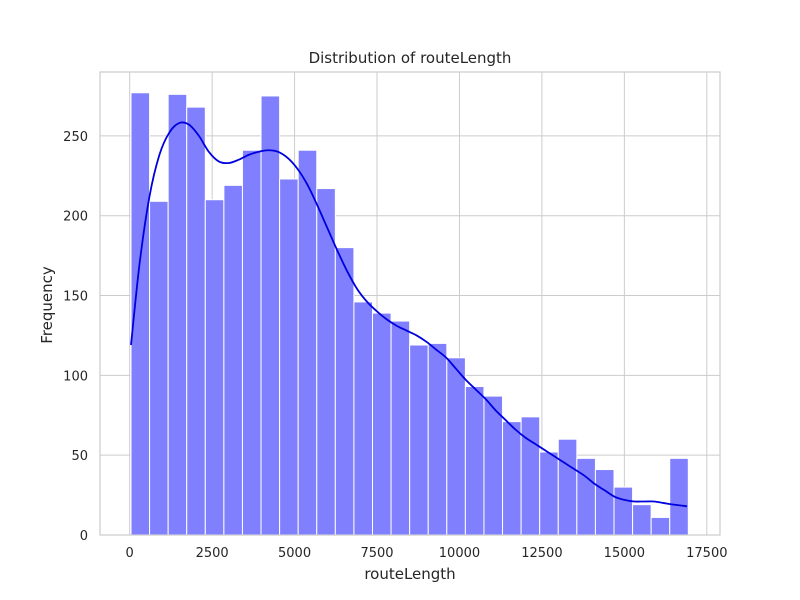 The width and height of the screenshot is (800, 600). I want to click on y-tick-label: 100, so click(75, 376).